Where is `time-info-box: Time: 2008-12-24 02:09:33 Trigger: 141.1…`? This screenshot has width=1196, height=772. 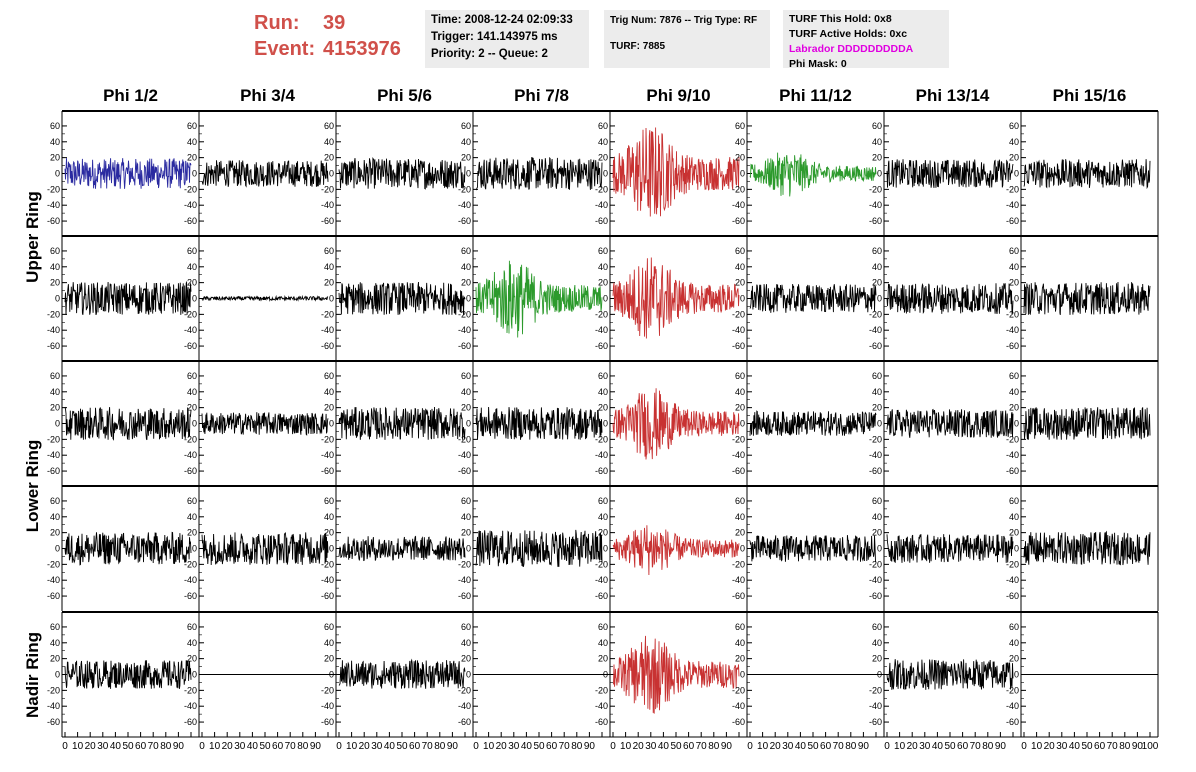
time-info-box: Time: 2008-12-24 02:09:33 Trigger: 141.1… is located at coordinates (507, 39).